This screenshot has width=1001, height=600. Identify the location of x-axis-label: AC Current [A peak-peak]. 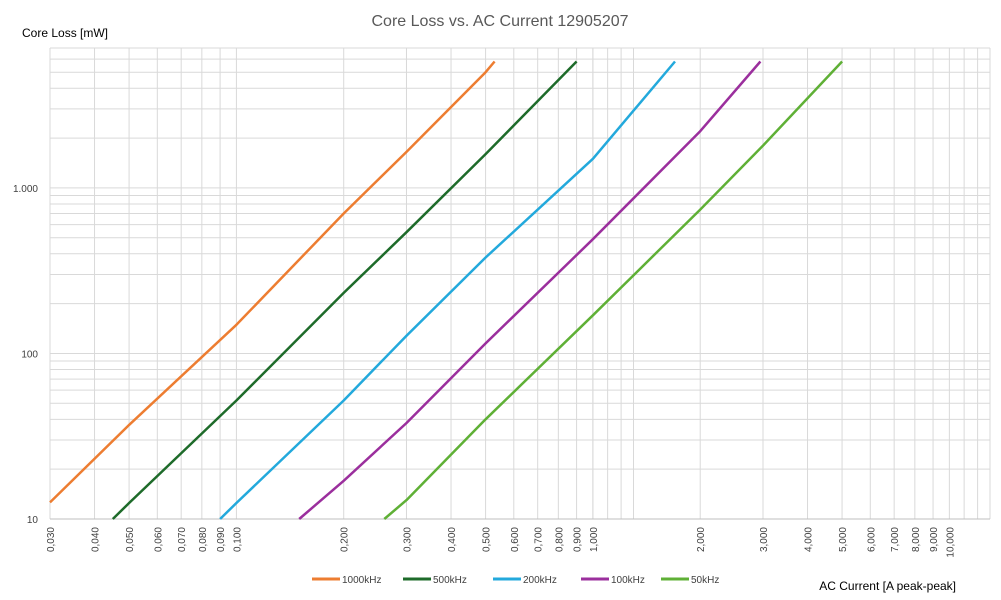
(887, 586).